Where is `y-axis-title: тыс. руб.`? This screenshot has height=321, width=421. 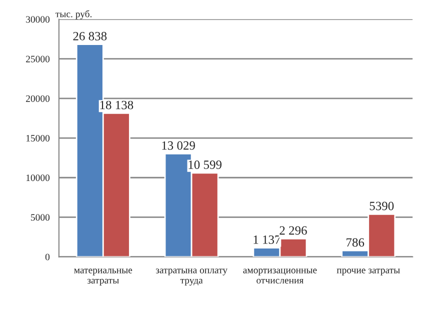 y-axis-title: тыс. руб. is located at coordinates (74, 15).